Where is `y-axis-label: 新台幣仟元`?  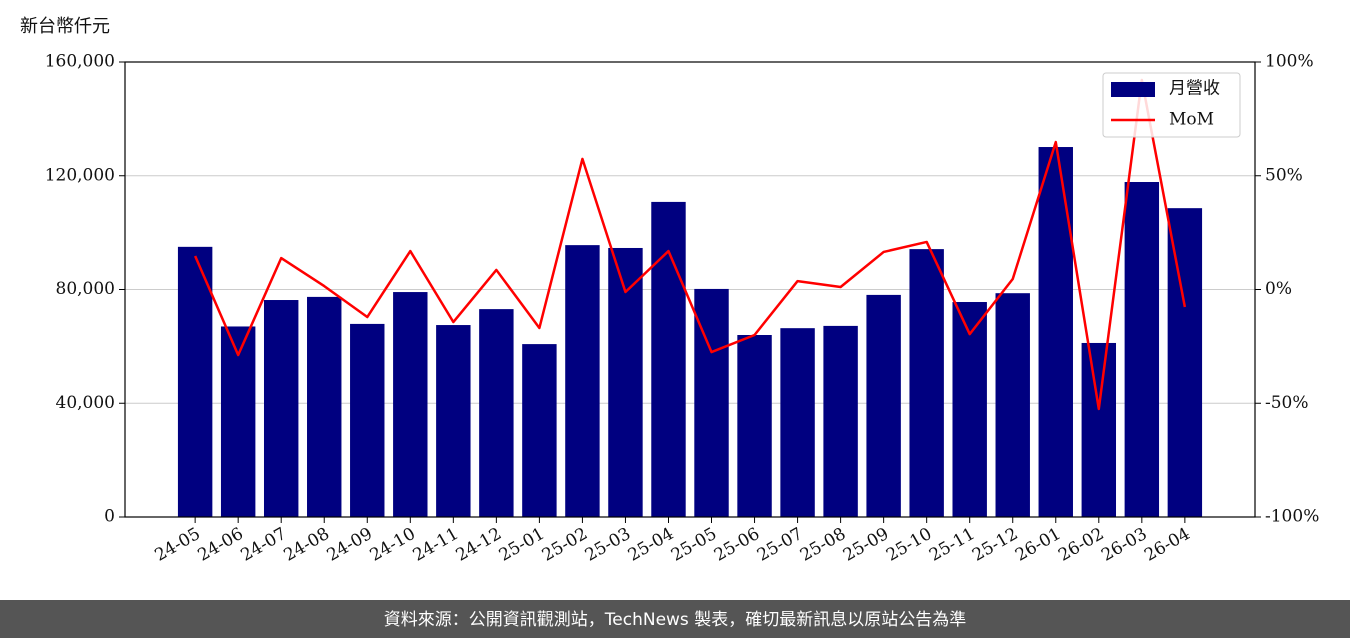
y-axis-label: 新台幣仟元 is located at coordinates (65, 26).